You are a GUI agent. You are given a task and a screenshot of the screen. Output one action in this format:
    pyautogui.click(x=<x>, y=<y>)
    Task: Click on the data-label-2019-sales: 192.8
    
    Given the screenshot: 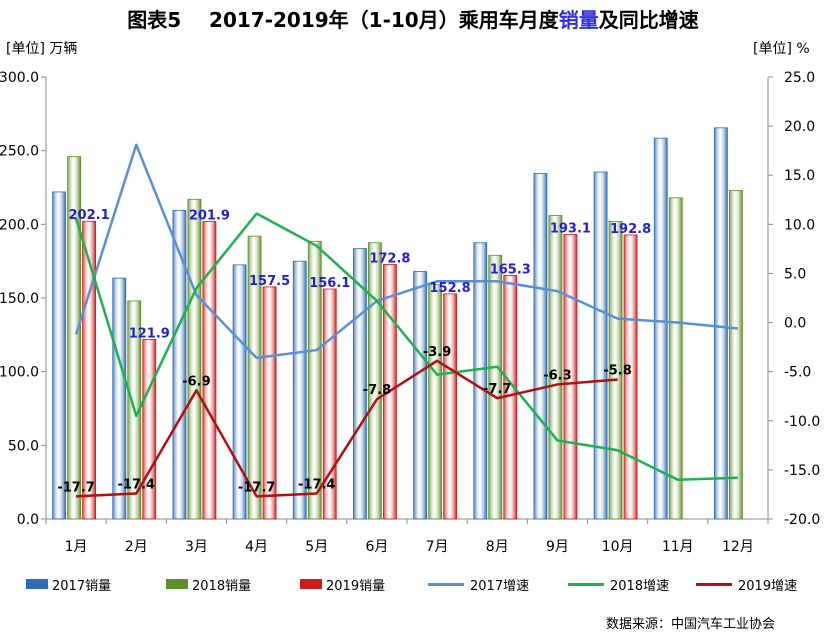 What is the action you would take?
    pyautogui.click(x=630, y=229)
    